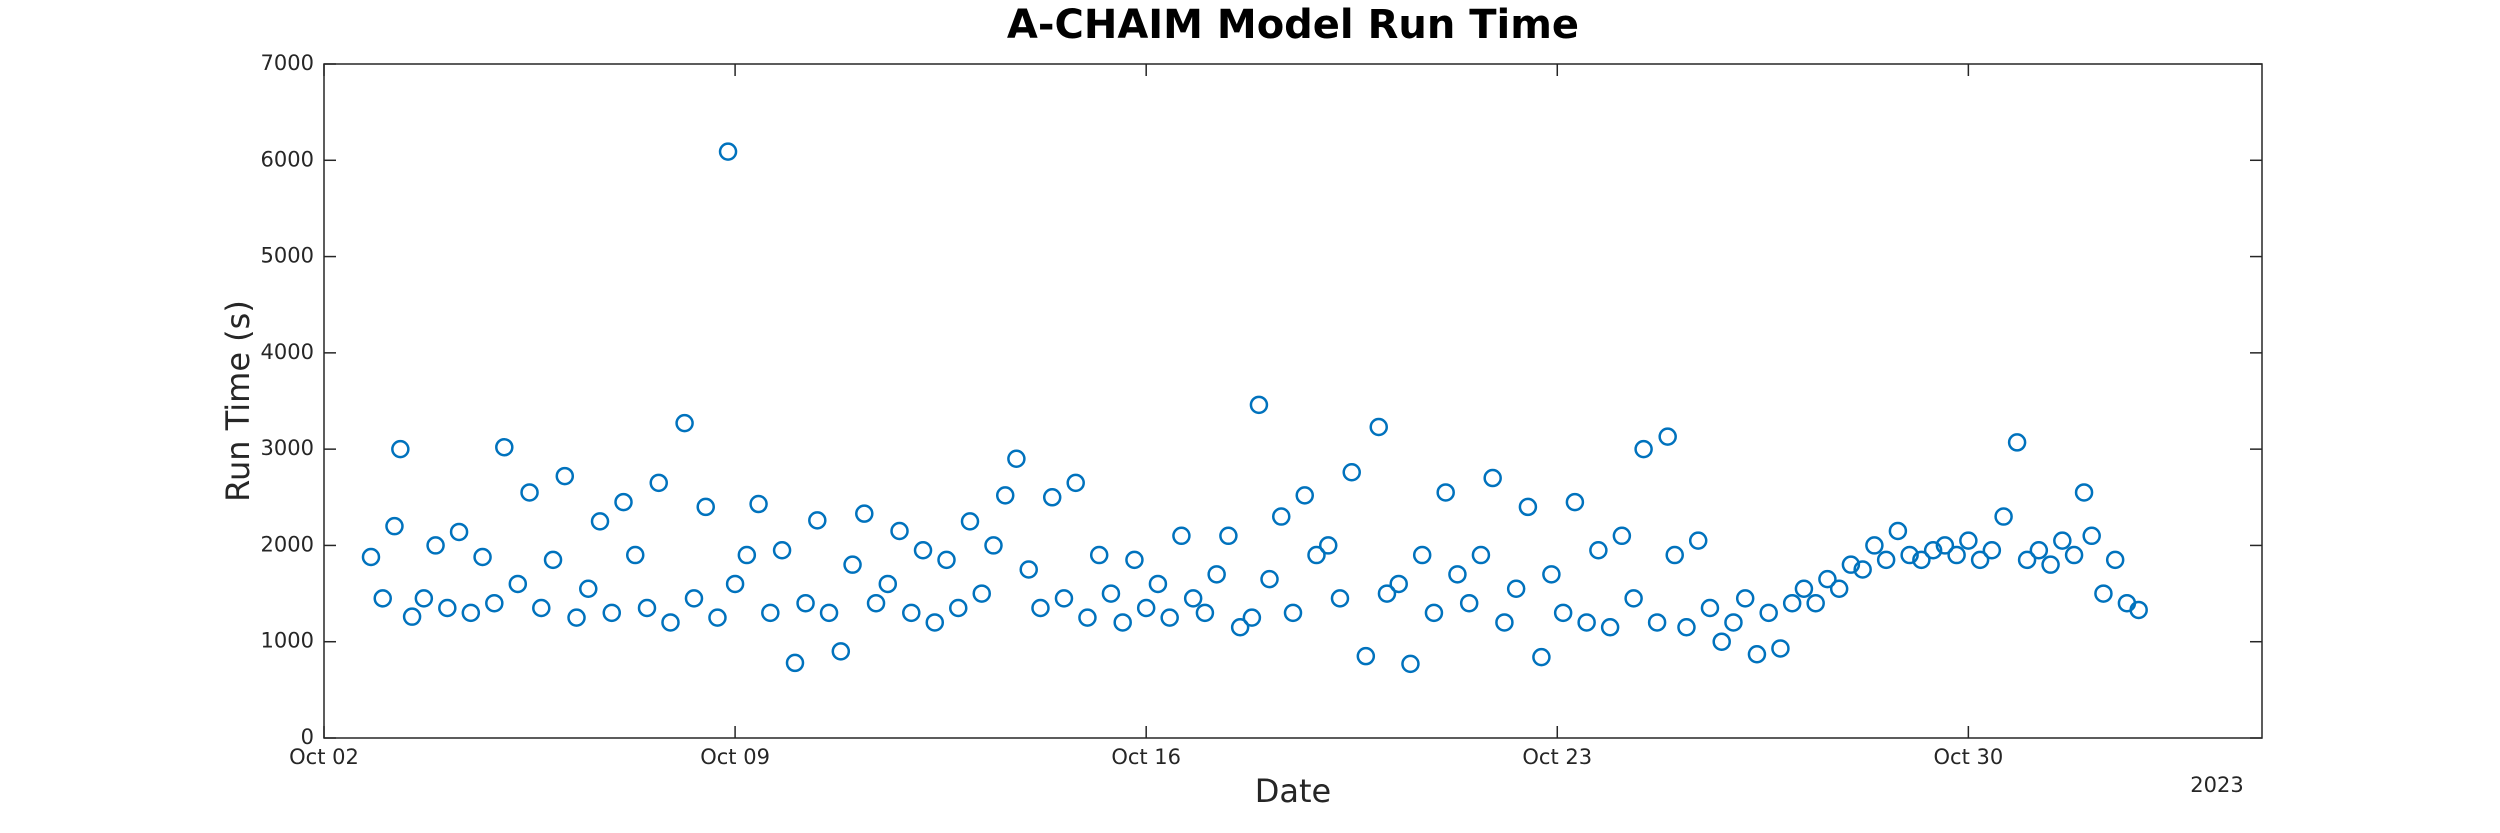 This screenshot has width=2500, height=833. What do you see at coordinates (287, 641) in the screenshot?
I see `y-tick-label: 1000` at bounding box center [287, 641].